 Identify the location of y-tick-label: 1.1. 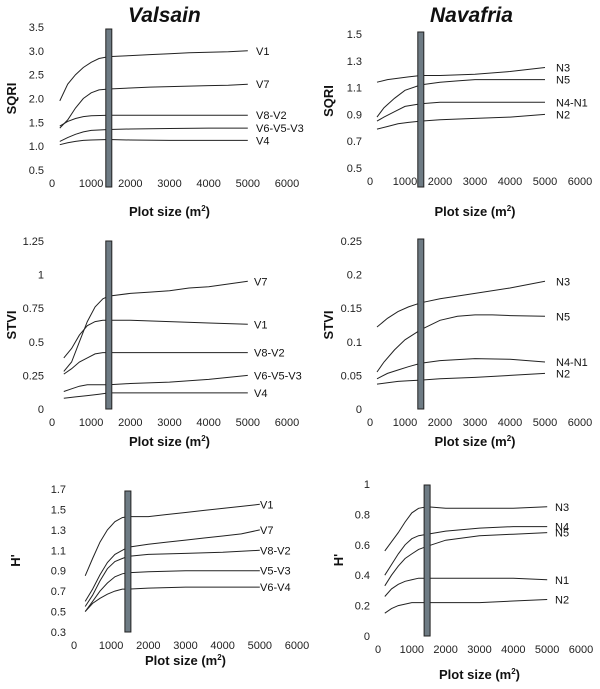
(58, 551).